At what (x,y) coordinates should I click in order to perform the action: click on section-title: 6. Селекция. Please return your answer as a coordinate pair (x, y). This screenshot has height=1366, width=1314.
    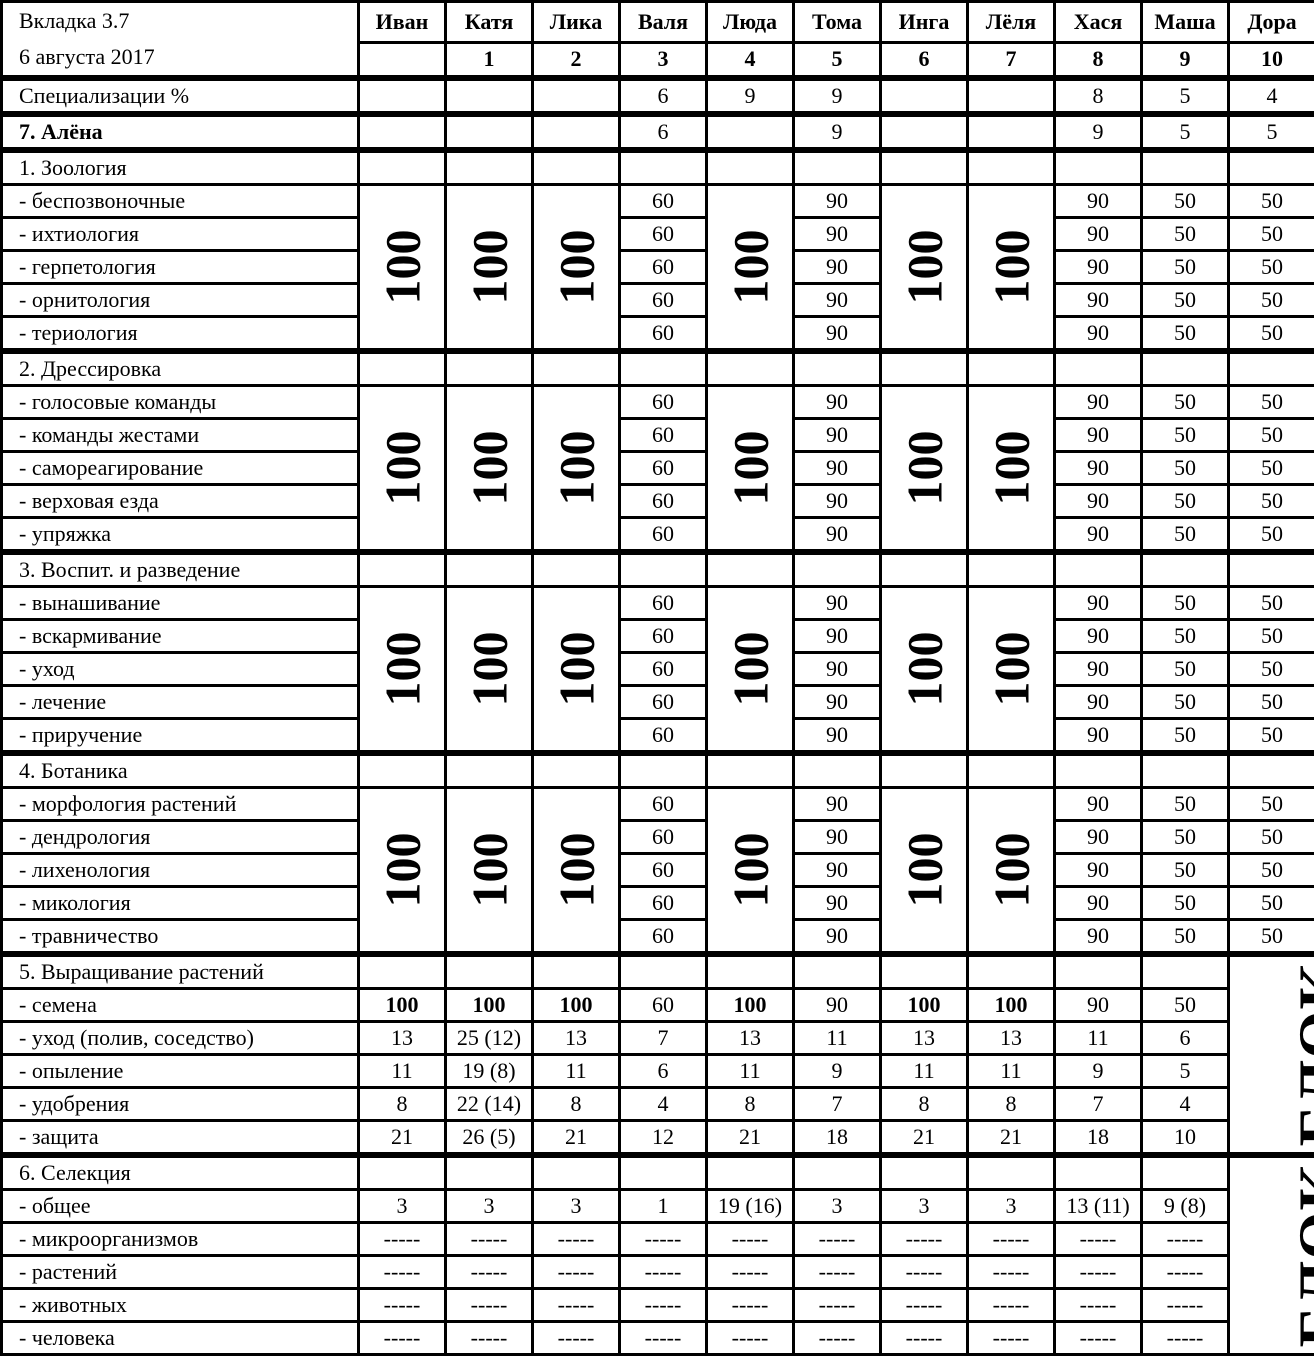
    Looking at the image, I should click on (180, 1171).